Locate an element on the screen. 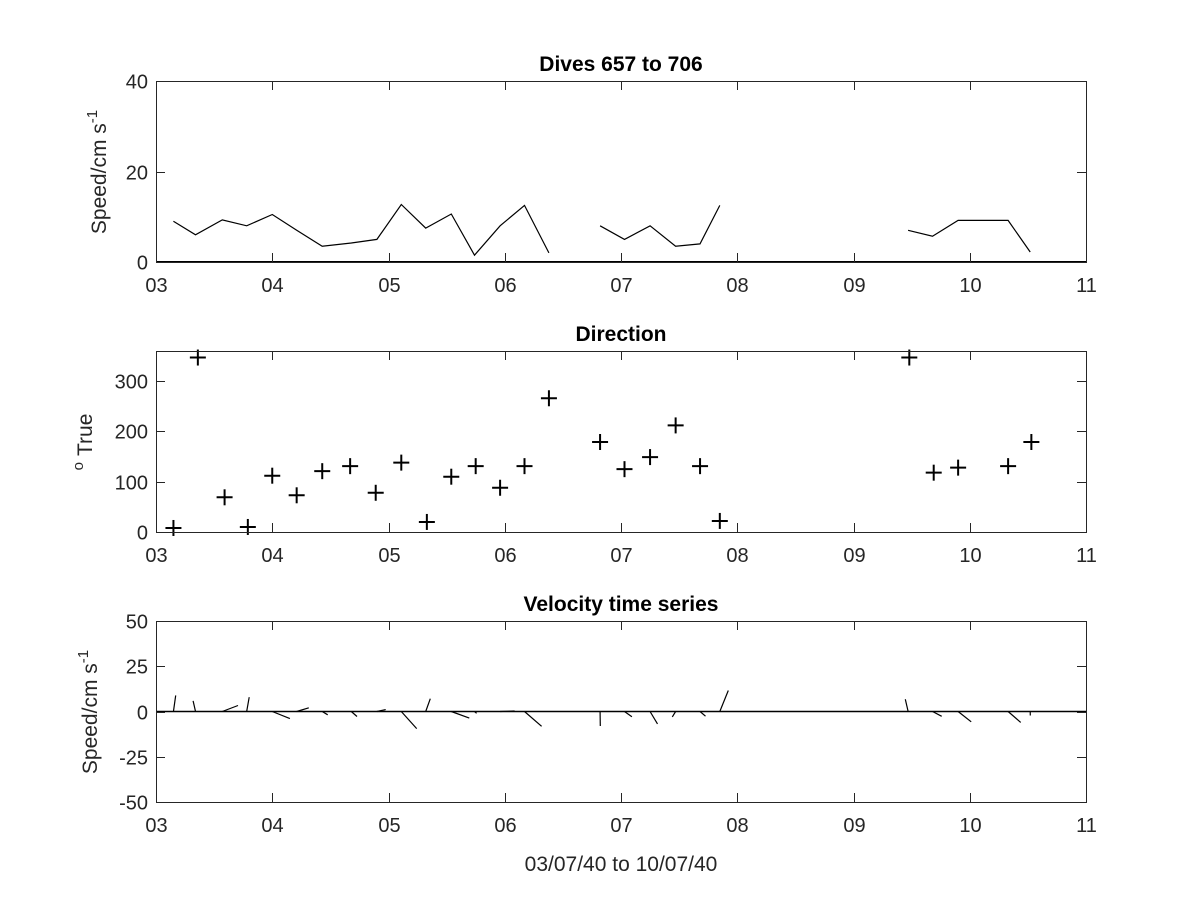 The image size is (1200, 900). velocity-ytick-label: -25 is located at coordinates (133, 759).